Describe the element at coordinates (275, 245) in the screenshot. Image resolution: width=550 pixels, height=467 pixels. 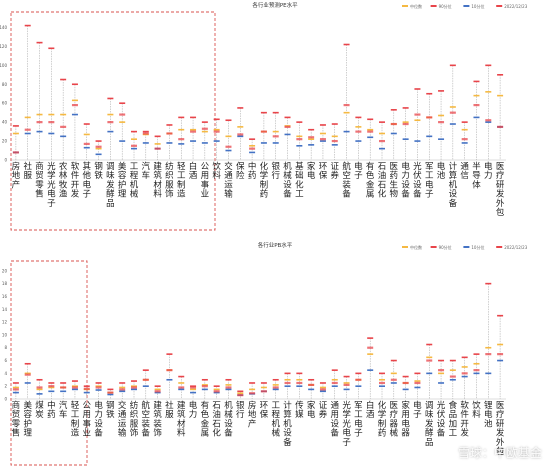
I see `pb-title: 各行业PB水平` at that location.